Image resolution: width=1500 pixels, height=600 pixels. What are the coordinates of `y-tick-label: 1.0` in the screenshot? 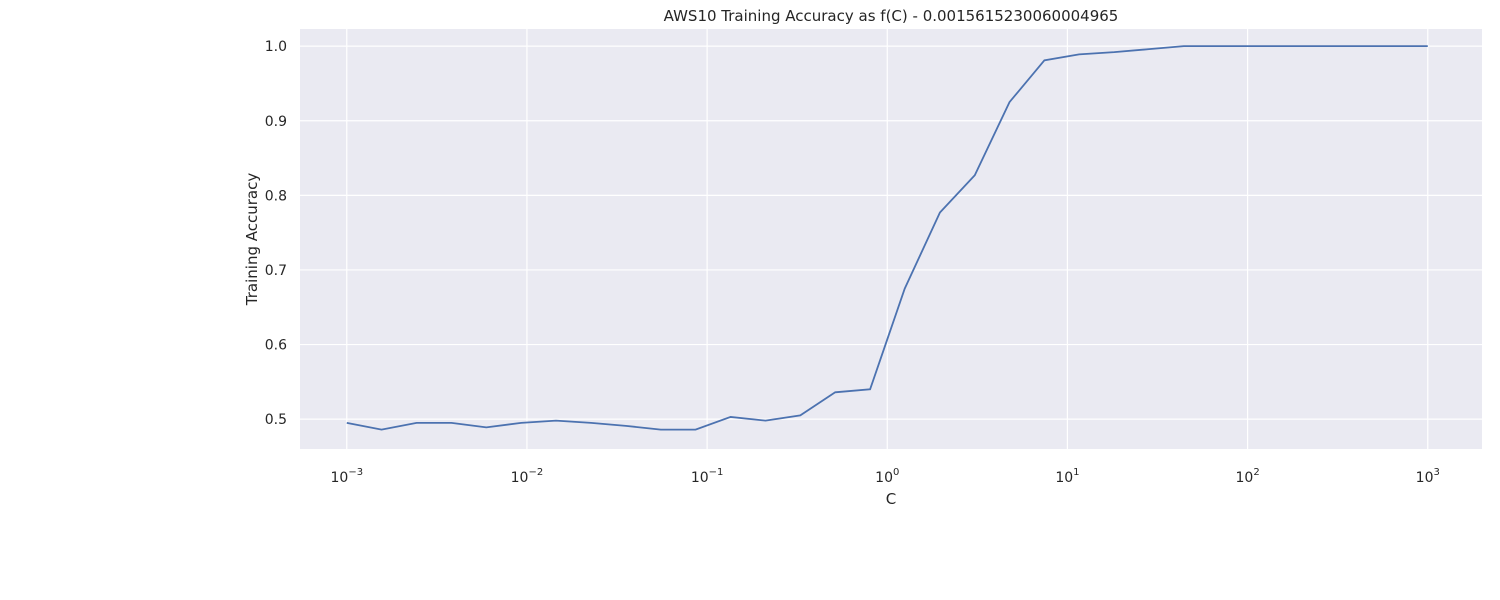 It's located at (276, 47).